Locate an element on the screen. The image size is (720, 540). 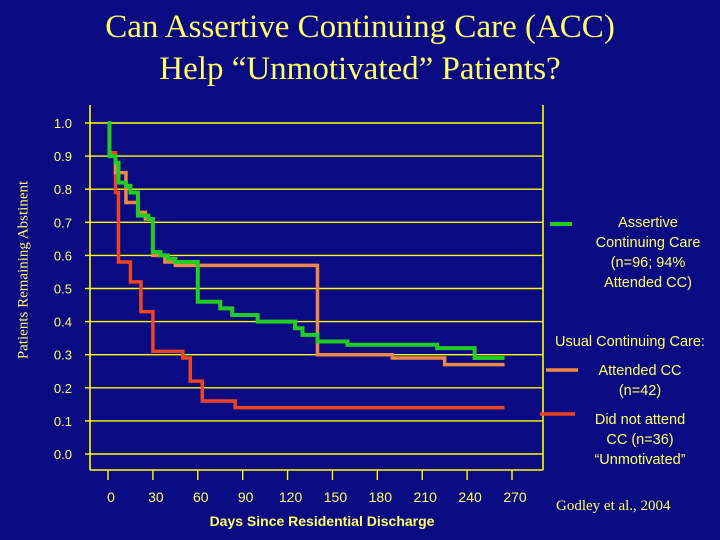
x-tick-label: 120 is located at coordinates (291, 497).